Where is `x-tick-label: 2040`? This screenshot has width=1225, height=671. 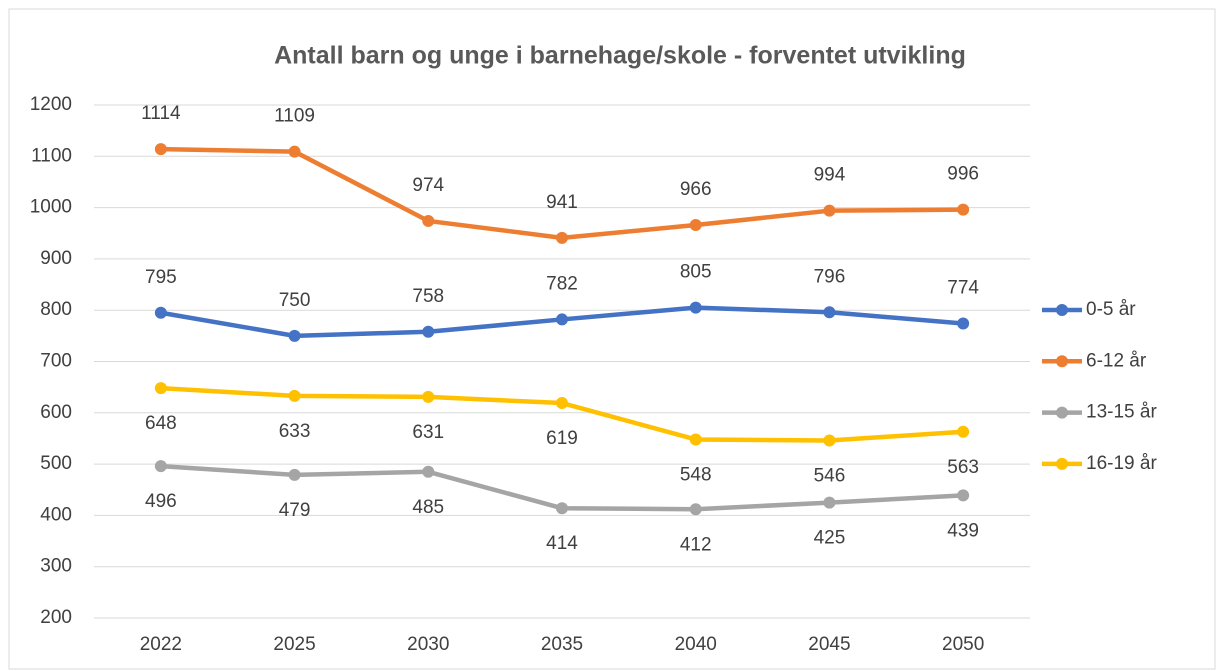 x-tick-label: 2040 is located at coordinates (696, 644).